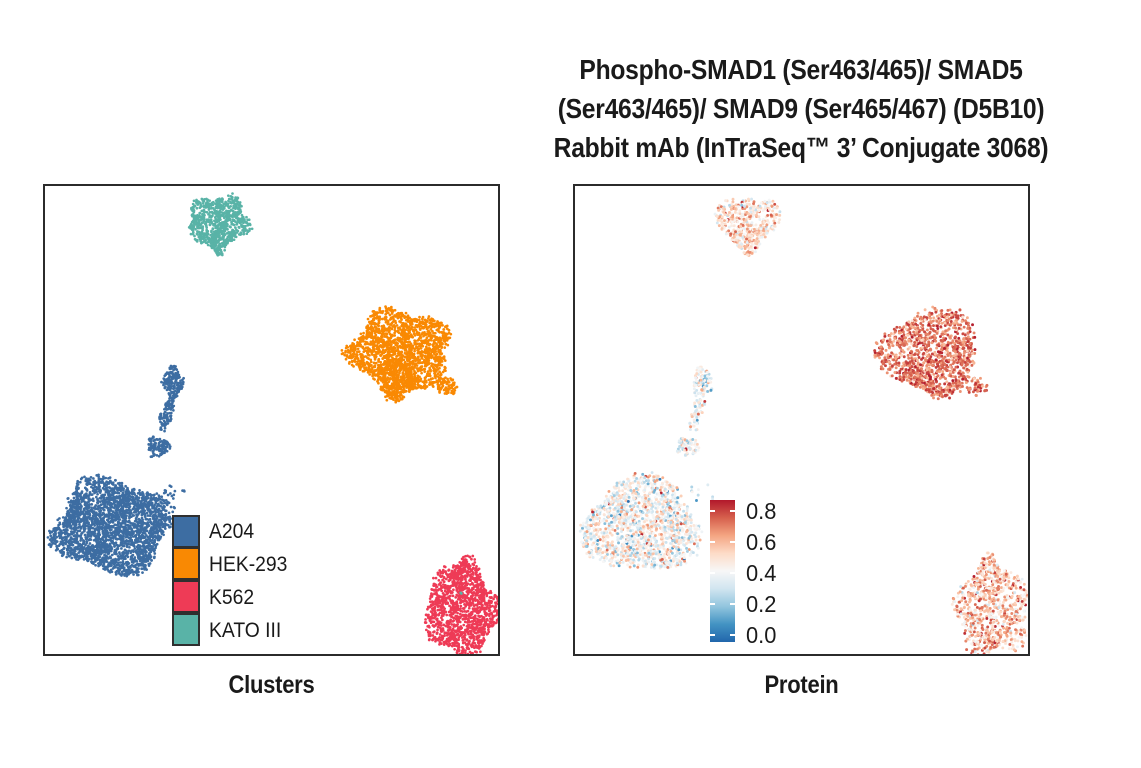 The width and height of the screenshot is (1141, 768). Describe the element at coordinates (801, 147) in the screenshot. I see `title-line-3: Rabbit mAb (InTraSeq™ 3’ Conjugate 3068)` at that location.